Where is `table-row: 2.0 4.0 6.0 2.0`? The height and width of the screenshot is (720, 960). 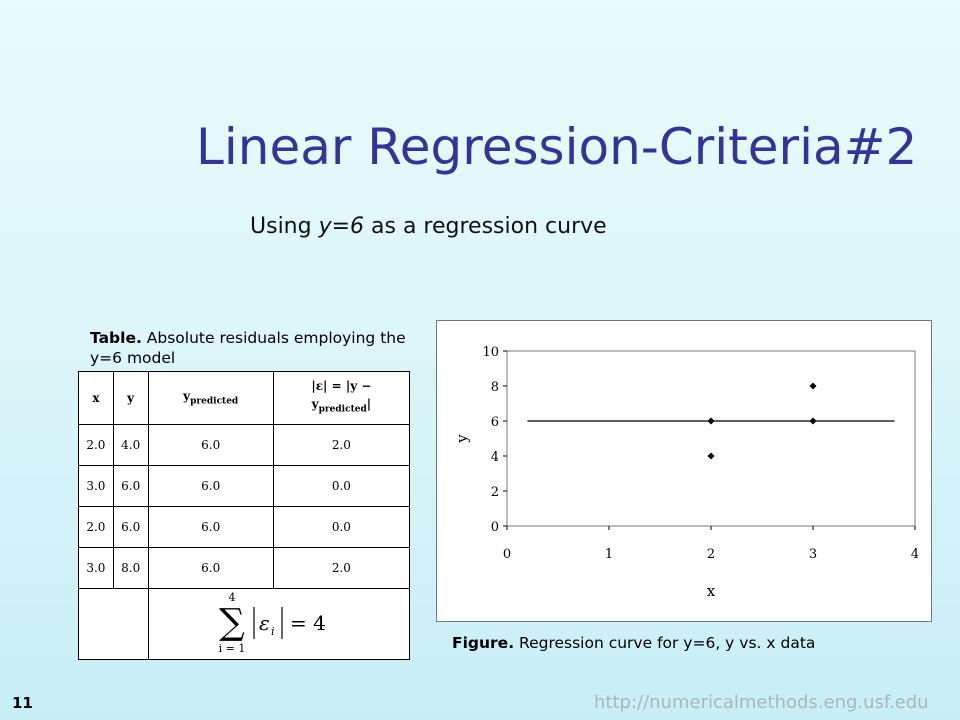 table-row: 2.0 4.0 6.0 2.0 is located at coordinates (244, 445).